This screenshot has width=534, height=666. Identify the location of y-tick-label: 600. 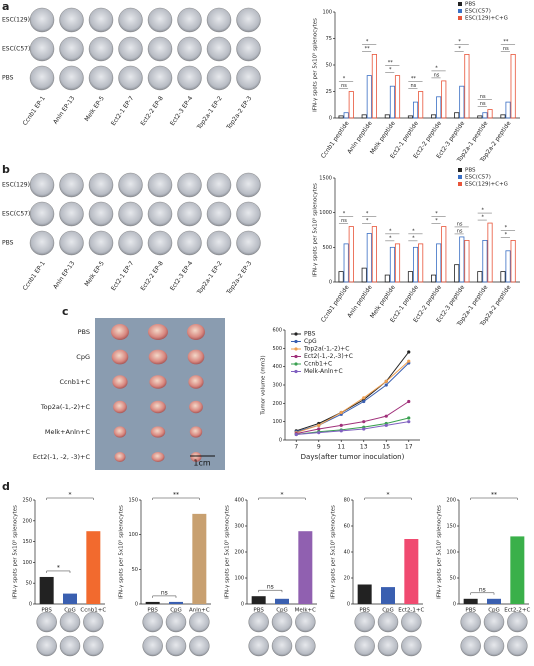
(277, 331).